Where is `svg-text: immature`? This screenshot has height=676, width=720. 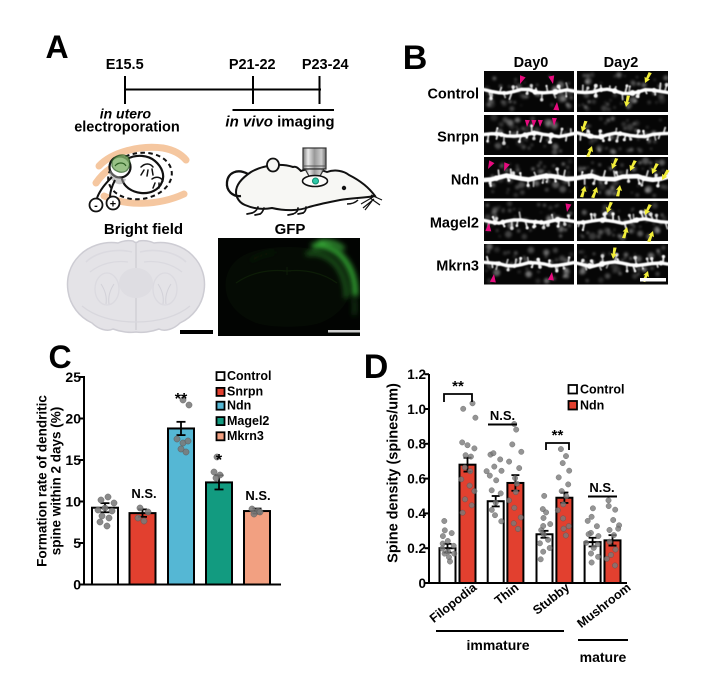 svg-text: immature is located at coordinates (497, 645).